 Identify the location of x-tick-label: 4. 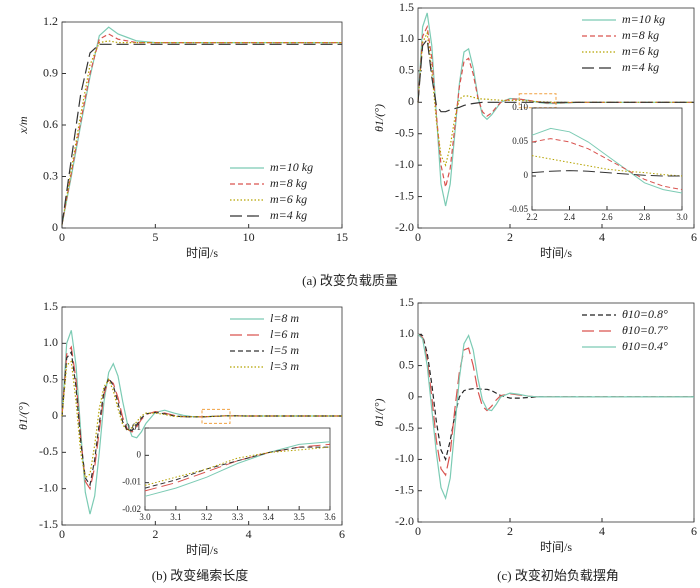
(249, 534).